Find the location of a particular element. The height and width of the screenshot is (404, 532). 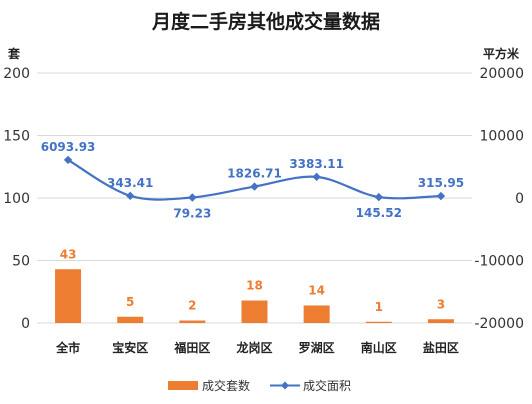

left-tick-label: 50 is located at coordinates (21, 262).